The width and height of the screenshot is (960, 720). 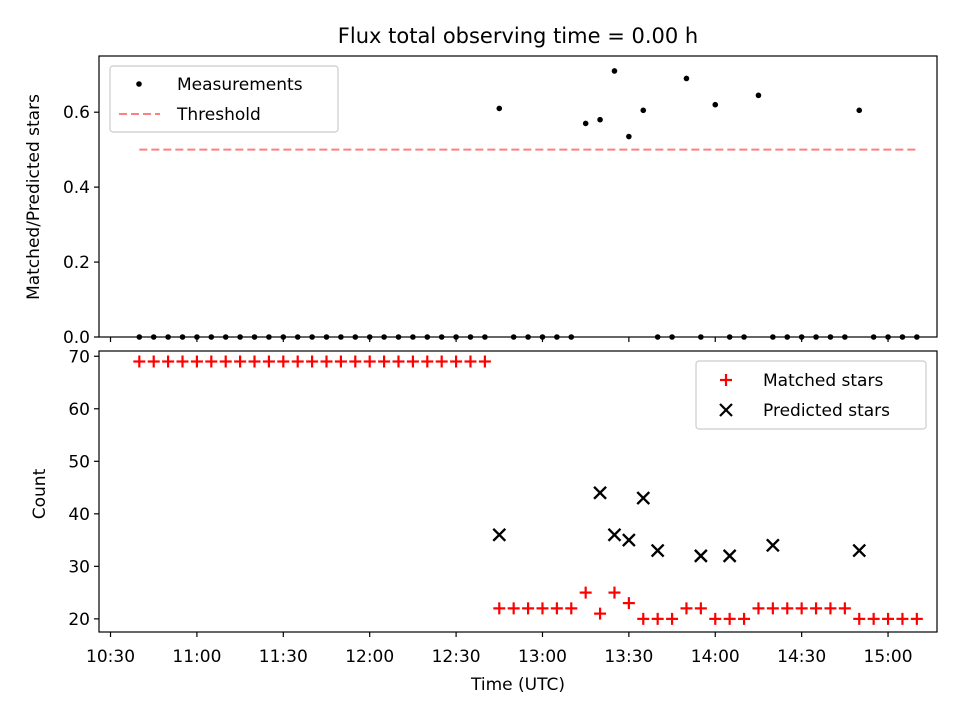 I want to click on y-tick-label: 0.0, so click(x=76, y=338).